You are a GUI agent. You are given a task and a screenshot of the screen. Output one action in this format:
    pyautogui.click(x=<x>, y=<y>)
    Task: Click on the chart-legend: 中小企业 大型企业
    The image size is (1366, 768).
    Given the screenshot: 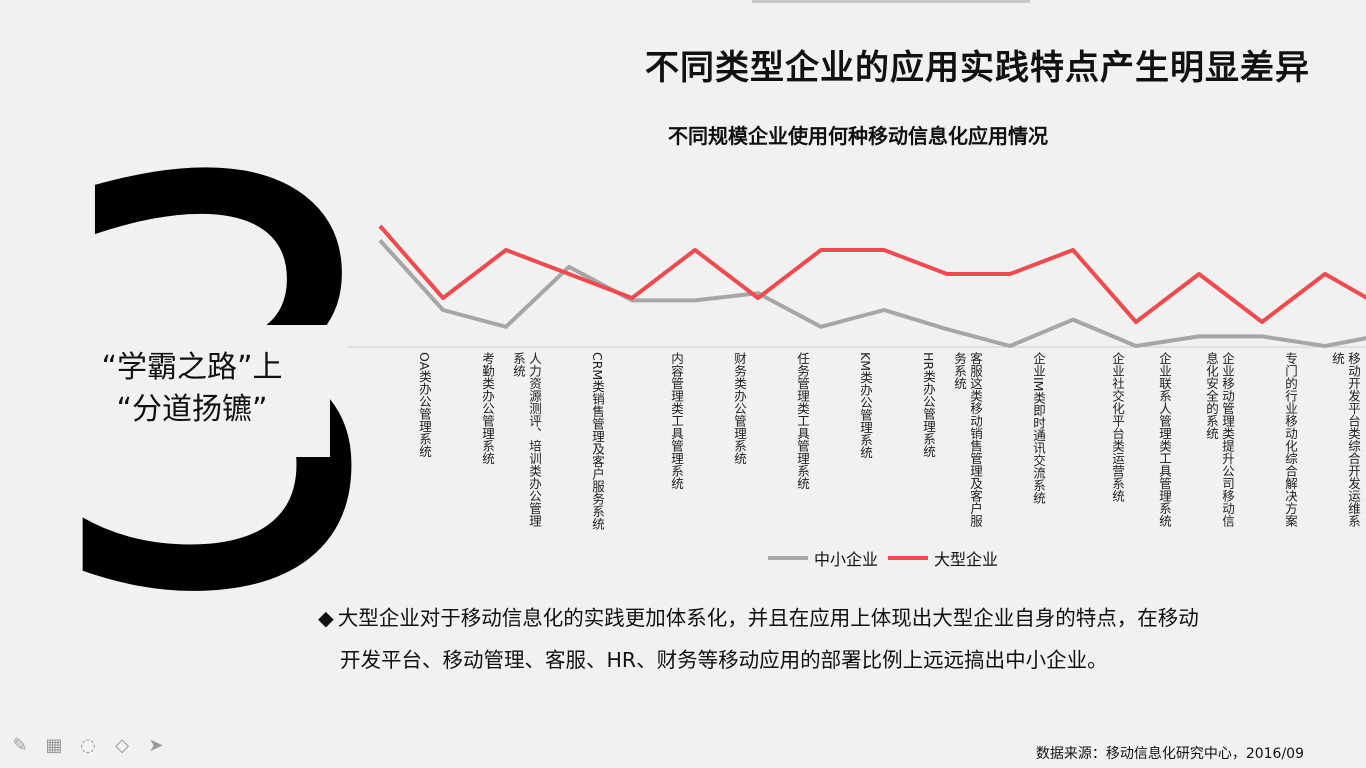 What is the action you would take?
    pyautogui.click(x=885, y=558)
    